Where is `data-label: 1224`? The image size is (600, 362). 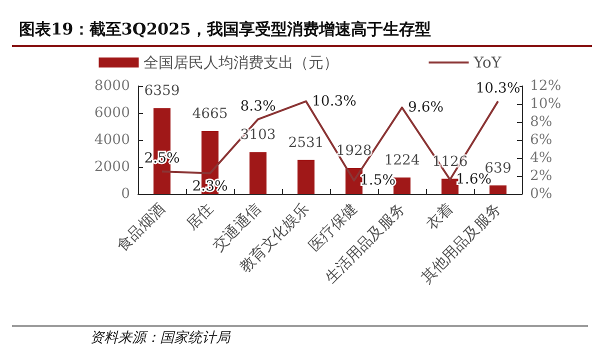
data-label: 1224 is located at coordinates (402, 160).